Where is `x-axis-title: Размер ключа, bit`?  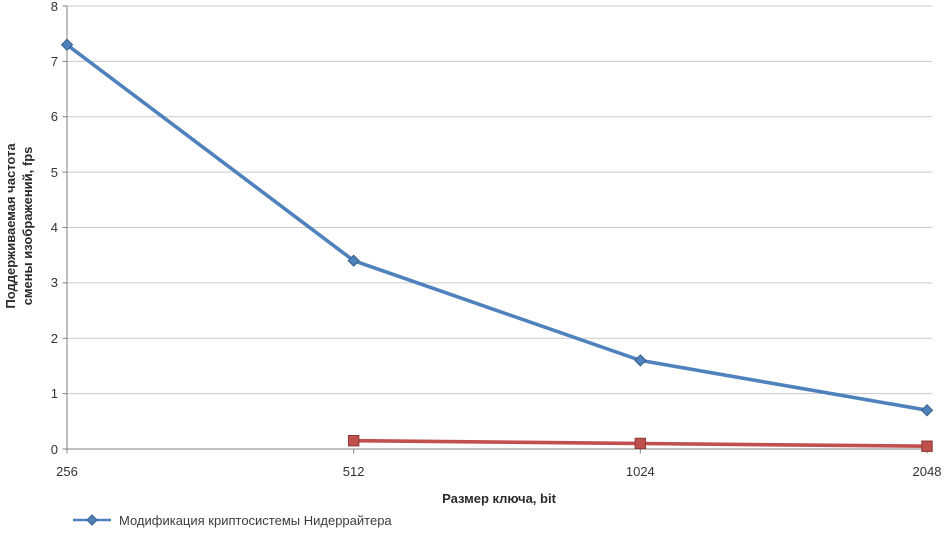 x-axis-title: Размер ключа, bit is located at coordinates (499, 498).